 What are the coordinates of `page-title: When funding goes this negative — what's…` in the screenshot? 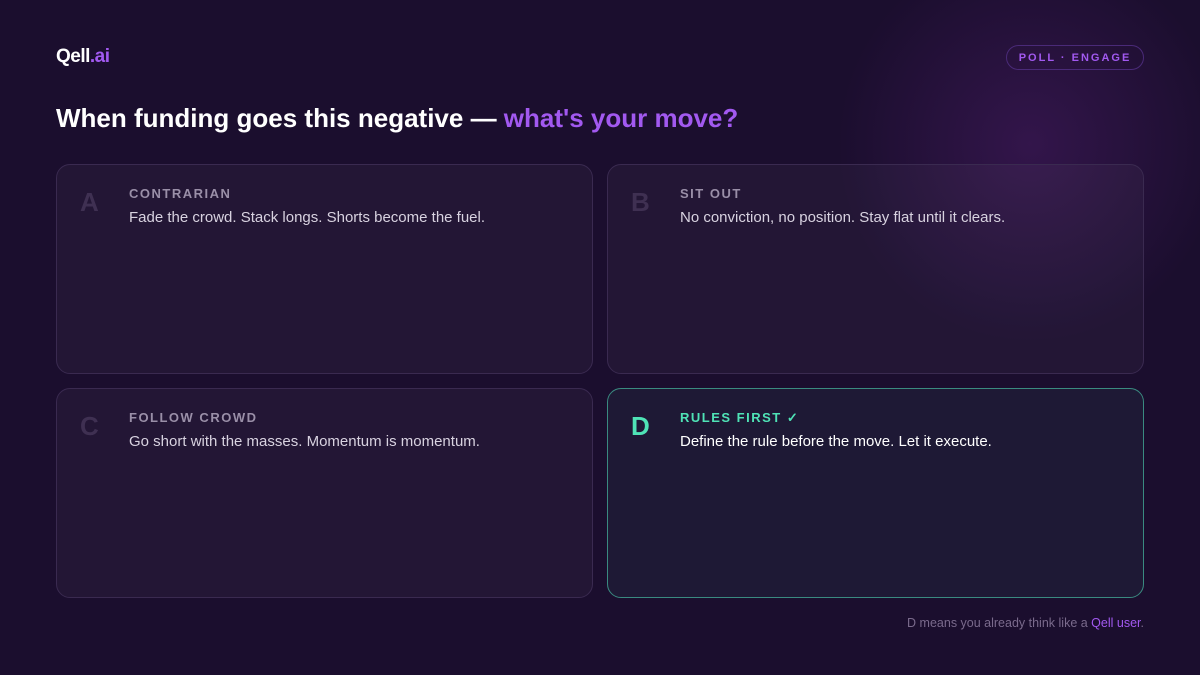 It's located at (397, 118).